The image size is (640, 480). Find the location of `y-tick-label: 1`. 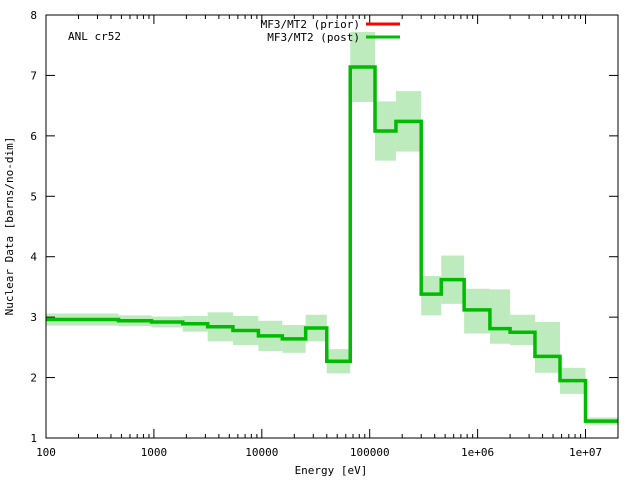

y-tick-label: 1 is located at coordinates (33, 438).